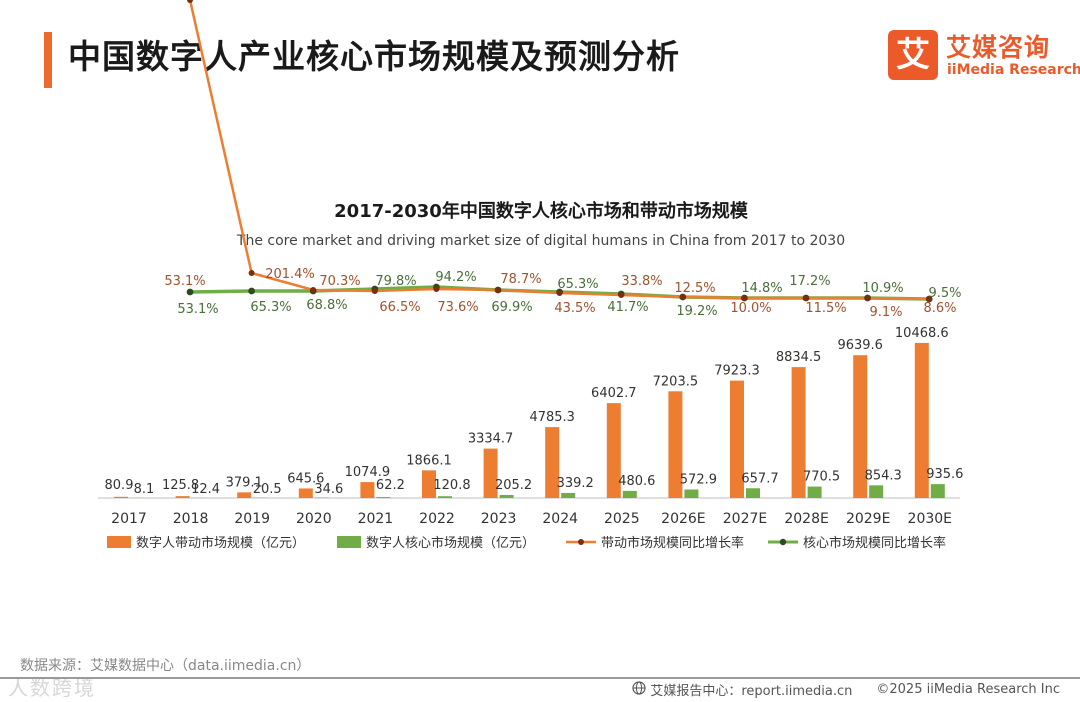  Describe the element at coordinates (541, 211) in the screenshot. I see `chart-title: 2017-2030年中国数字人核心市场和带动市场规模` at that location.